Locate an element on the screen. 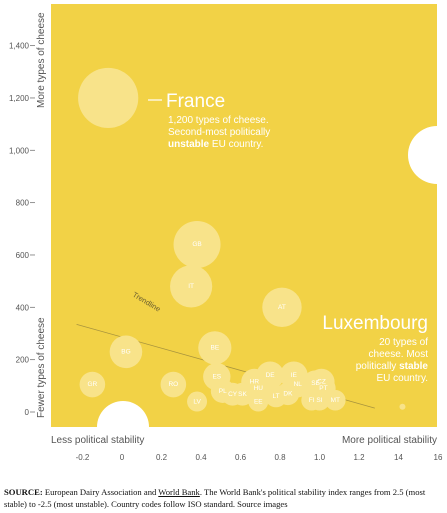 Image resolution: width=447 pixels, height=513 pixels. bubble-ee is located at coordinates (258, 401).